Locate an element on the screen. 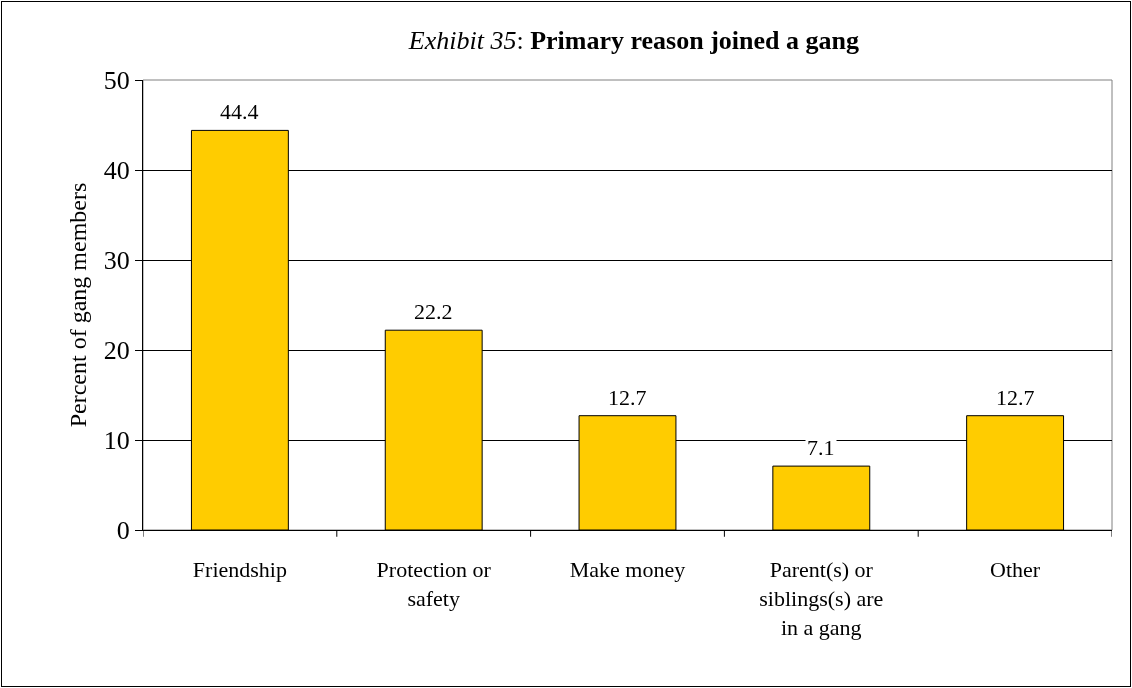 Image resolution: width=1132 pixels, height=688 pixels. y-tick-label: 30 is located at coordinates (116, 261).